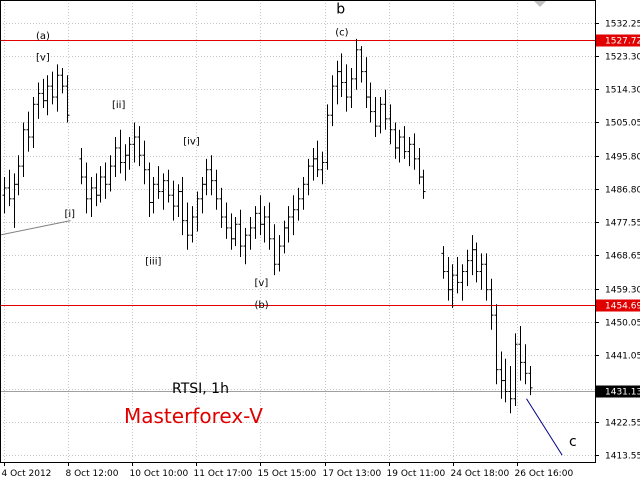 The height and width of the screenshot is (480, 640). Describe the element at coordinates (622, 158) in the screenshot. I see `y-tick-label: 1495.80` at that location.